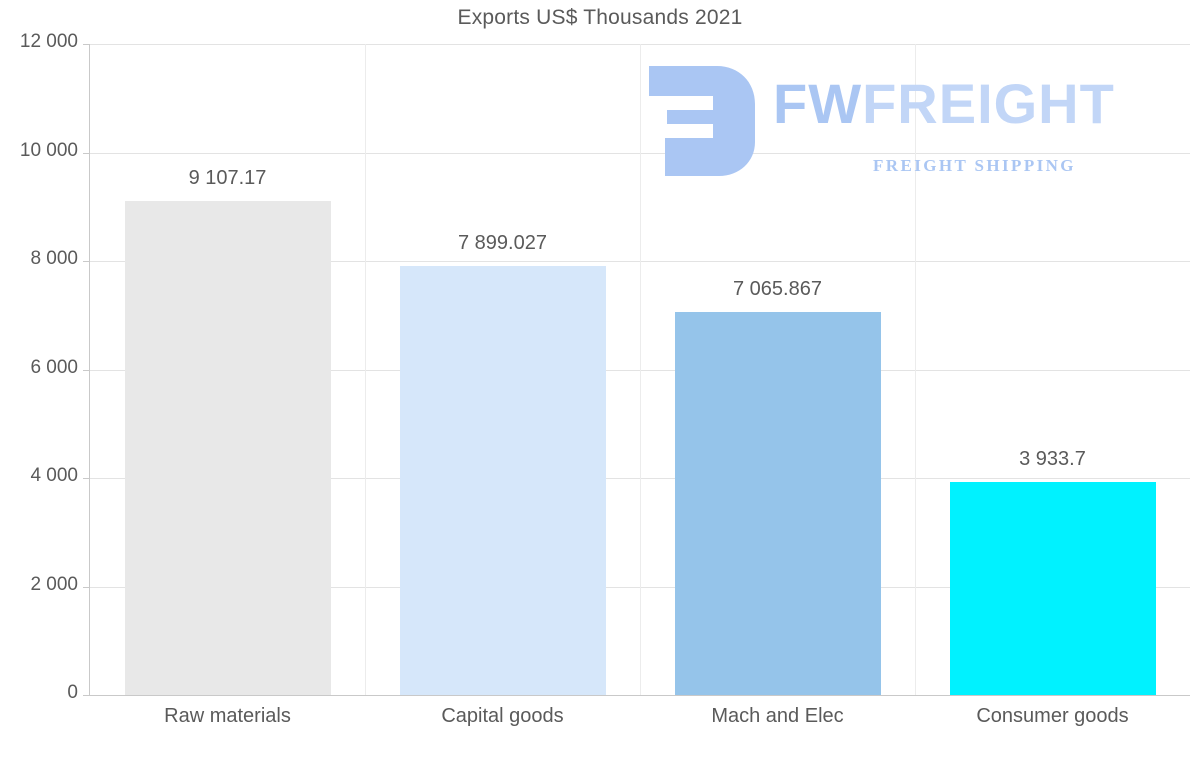 The height and width of the screenshot is (763, 1200). I want to click on x-axis-category-label: Consumer goods, so click(1052, 716).